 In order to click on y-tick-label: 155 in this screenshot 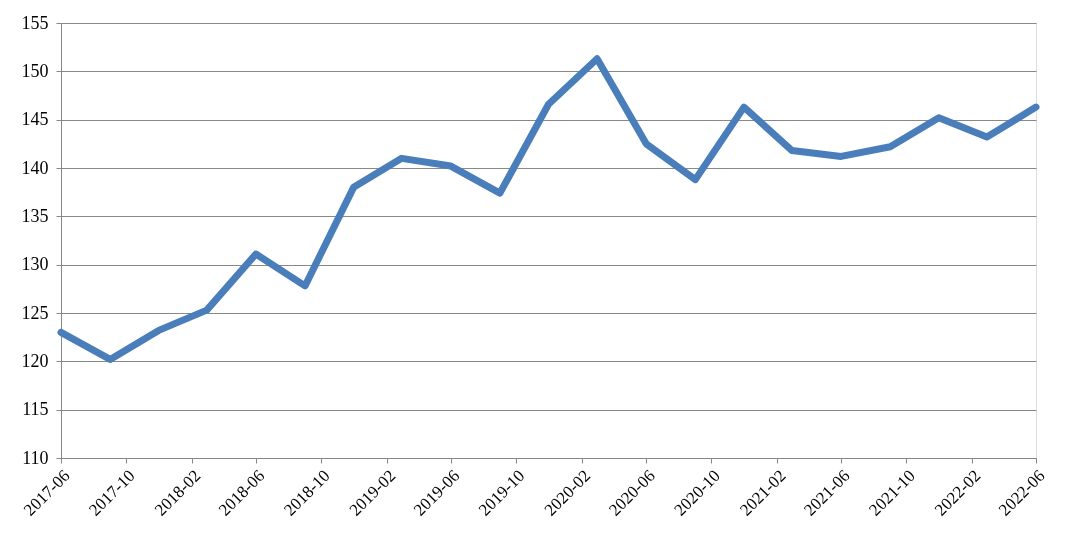, I will do `click(35, 22)`.